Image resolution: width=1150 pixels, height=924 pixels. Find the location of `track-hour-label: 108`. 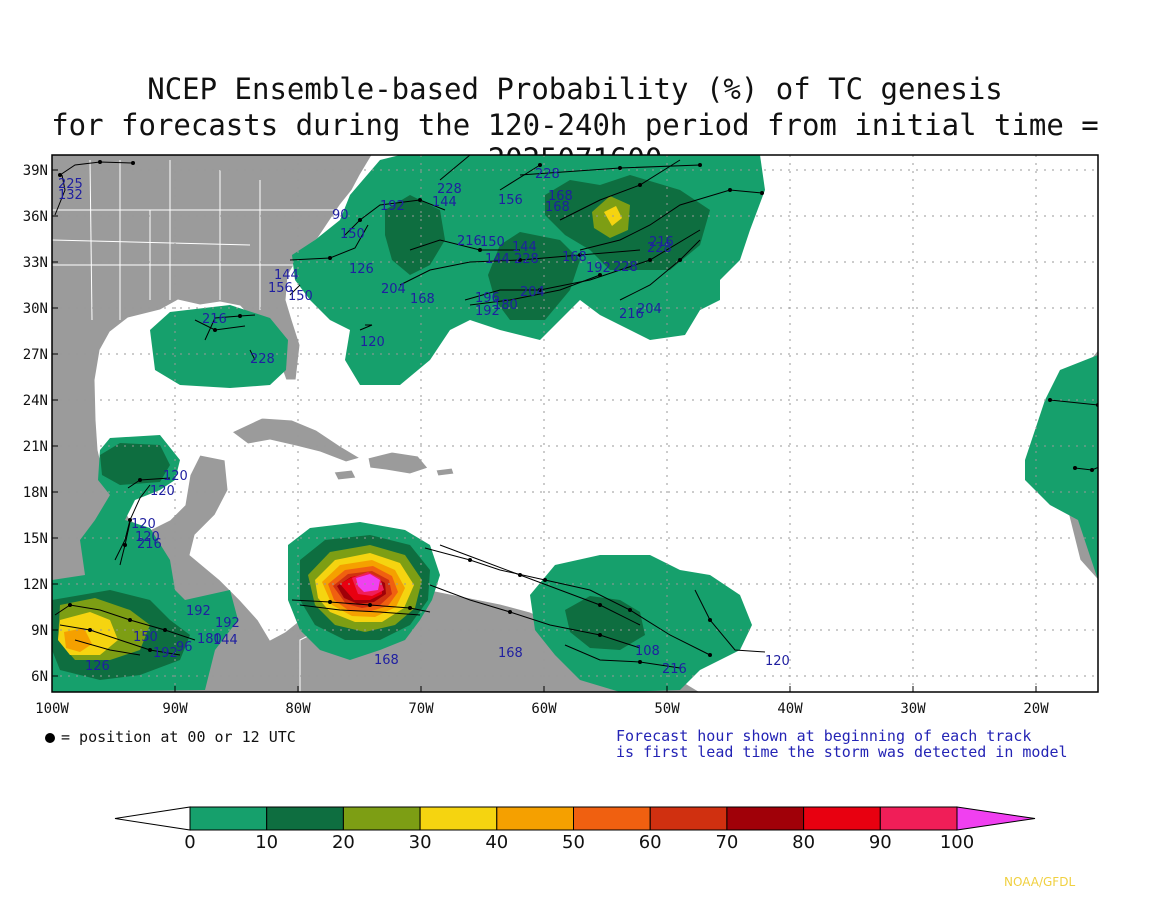

track-hour-label: 108 is located at coordinates (647, 651).